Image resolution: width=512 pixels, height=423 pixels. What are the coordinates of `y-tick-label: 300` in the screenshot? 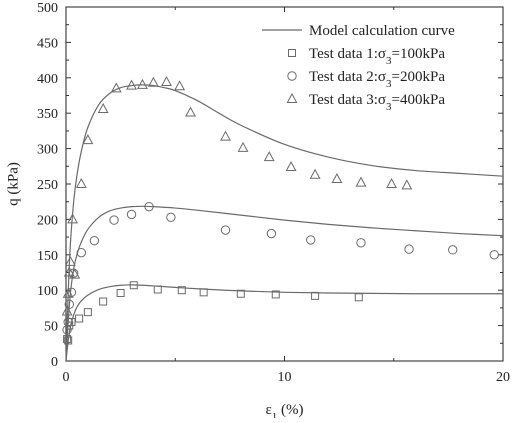 It's located at (47, 150).